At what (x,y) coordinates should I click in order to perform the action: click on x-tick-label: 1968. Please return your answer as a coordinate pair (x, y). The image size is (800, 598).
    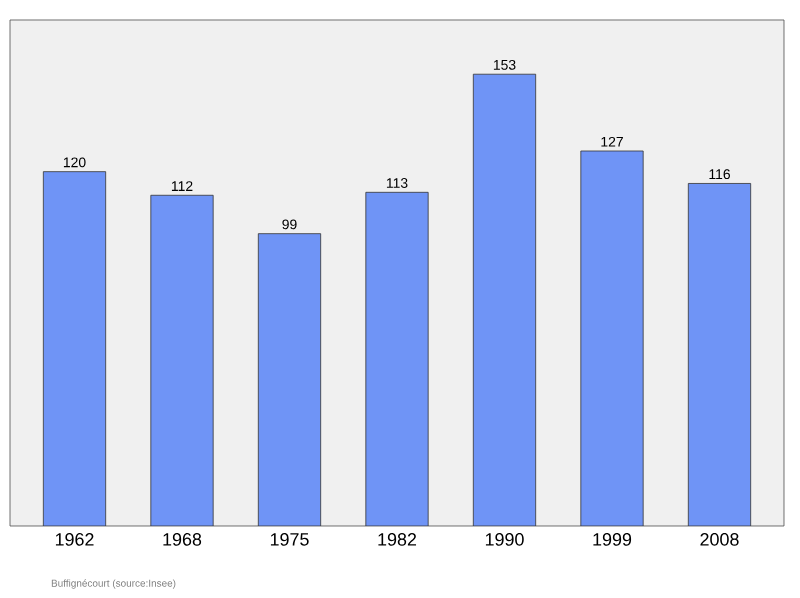
    Looking at the image, I should click on (182, 539).